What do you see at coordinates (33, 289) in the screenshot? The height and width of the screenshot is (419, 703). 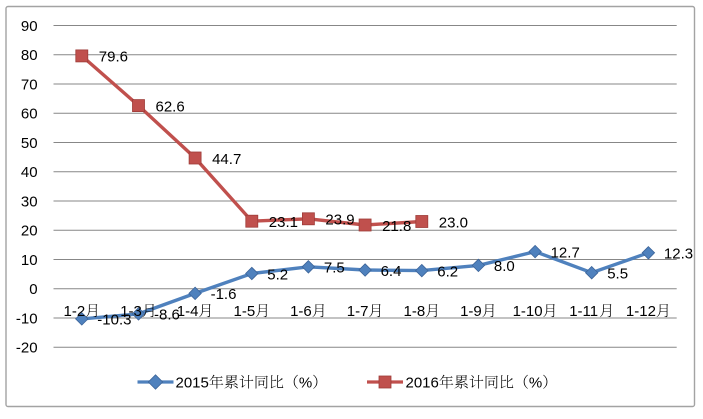 I see `svg-text: 0` at bounding box center [33, 289].